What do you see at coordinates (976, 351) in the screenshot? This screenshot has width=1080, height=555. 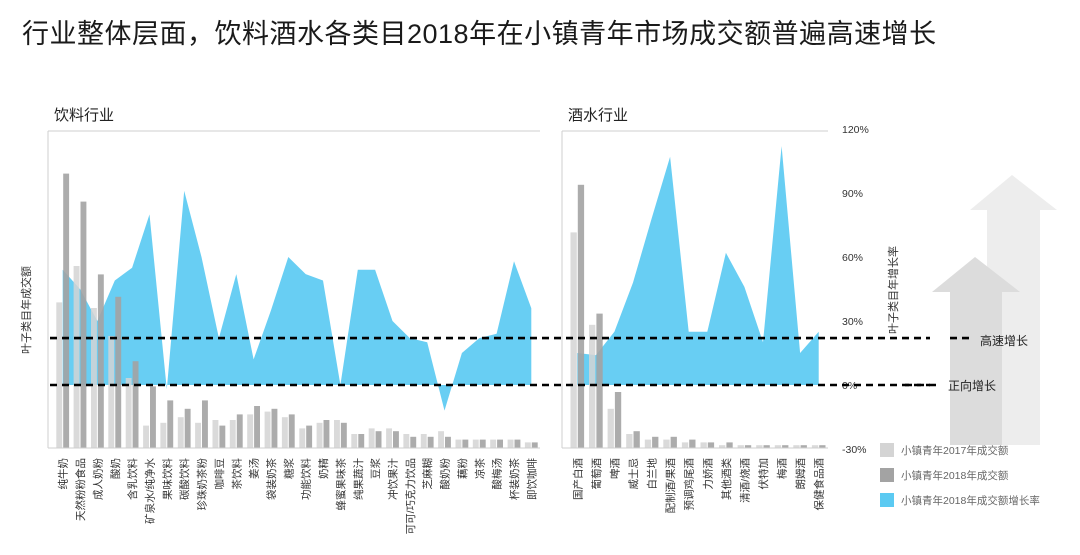 I see `up-arrow-icon-small` at bounding box center [976, 351].